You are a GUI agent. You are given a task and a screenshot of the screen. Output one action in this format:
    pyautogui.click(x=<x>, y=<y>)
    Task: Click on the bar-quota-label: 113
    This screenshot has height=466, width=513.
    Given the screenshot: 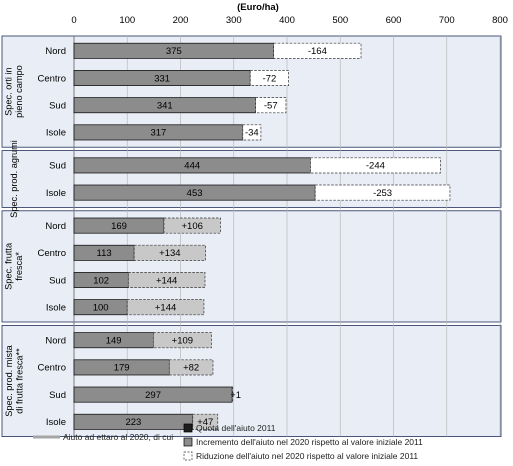 What is the action you would take?
    pyautogui.click(x=104, y=253)
    